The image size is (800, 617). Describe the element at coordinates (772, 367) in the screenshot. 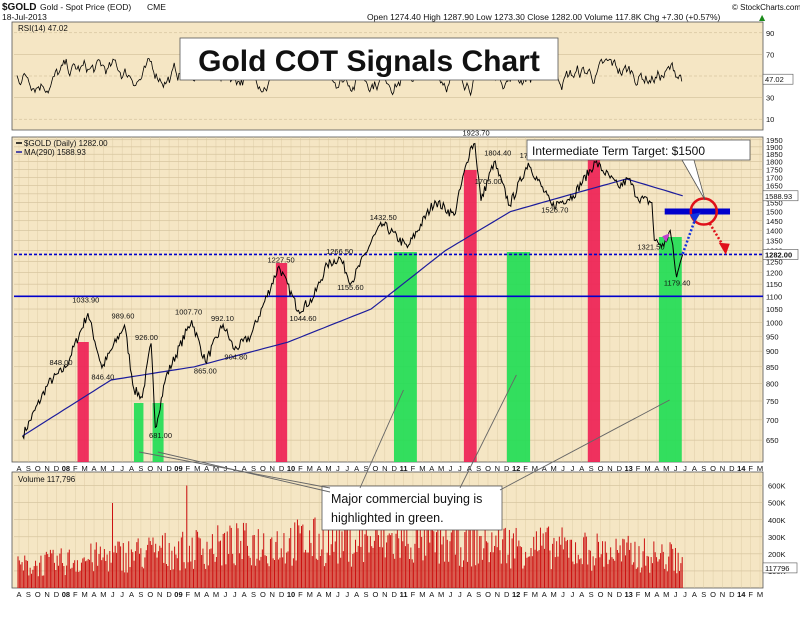

I see `price-tick-label: 850` at that location.